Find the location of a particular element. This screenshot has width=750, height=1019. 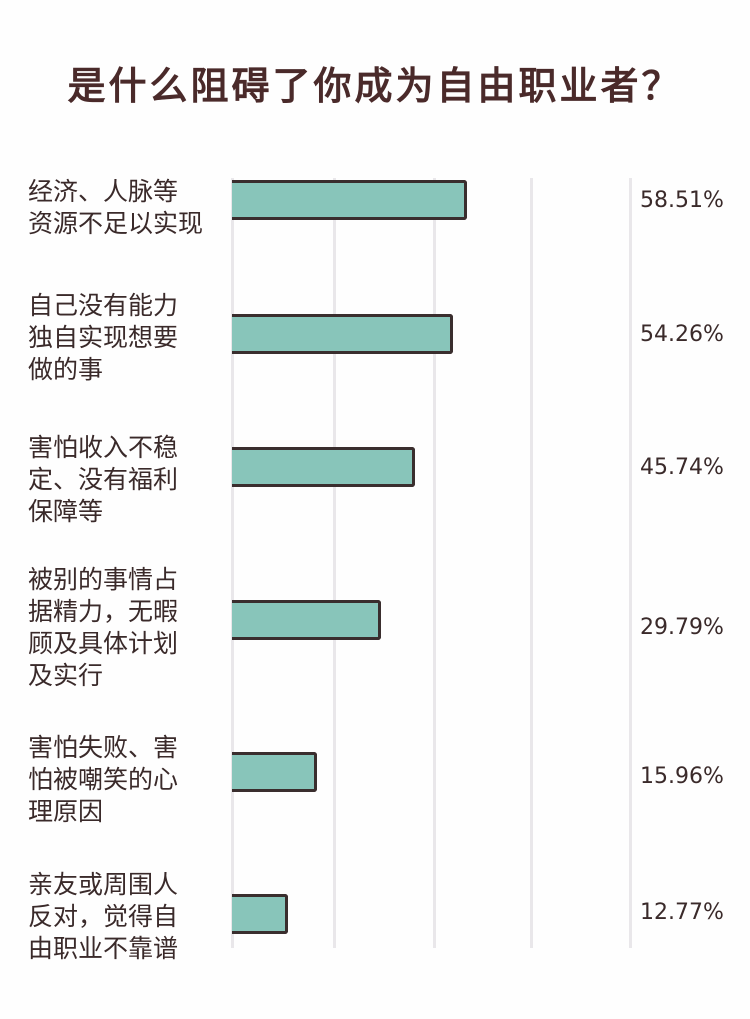

category-label: 经济、人脉等 资源不足以实现 is located at coordinates (116, 207).